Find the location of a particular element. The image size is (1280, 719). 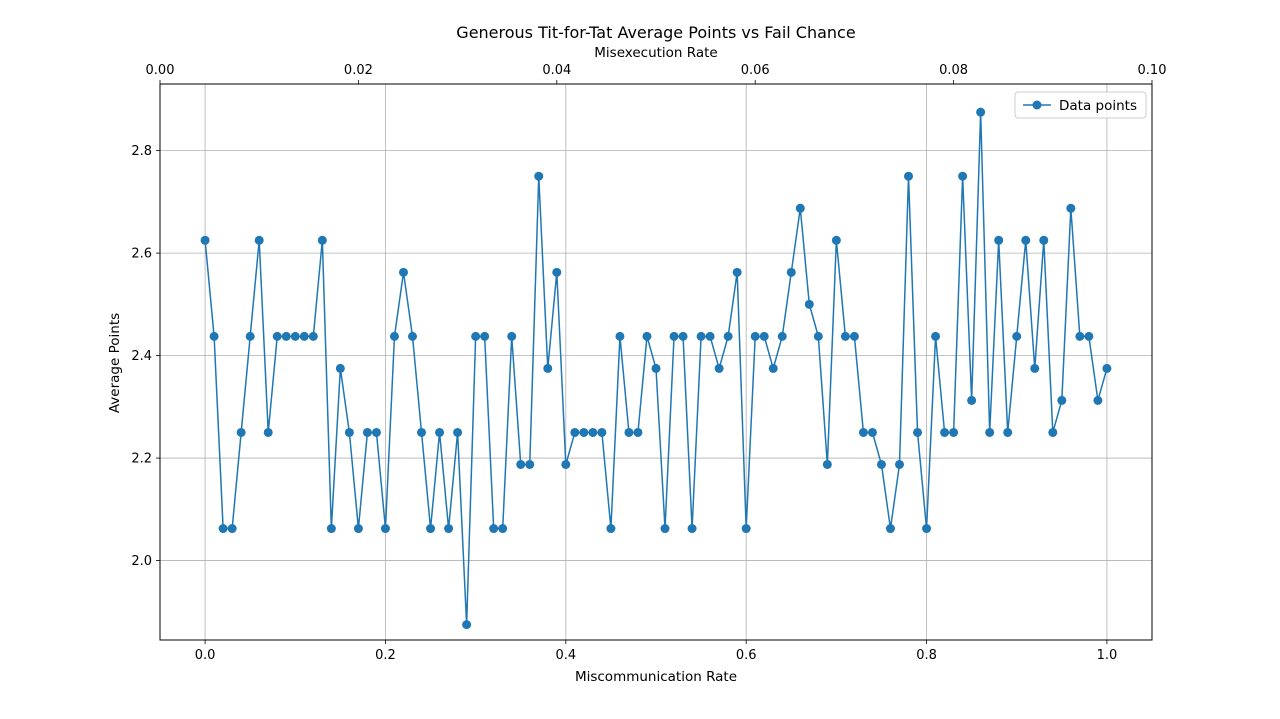

legend-marker-swatch is located at coordinates (1037, 105).